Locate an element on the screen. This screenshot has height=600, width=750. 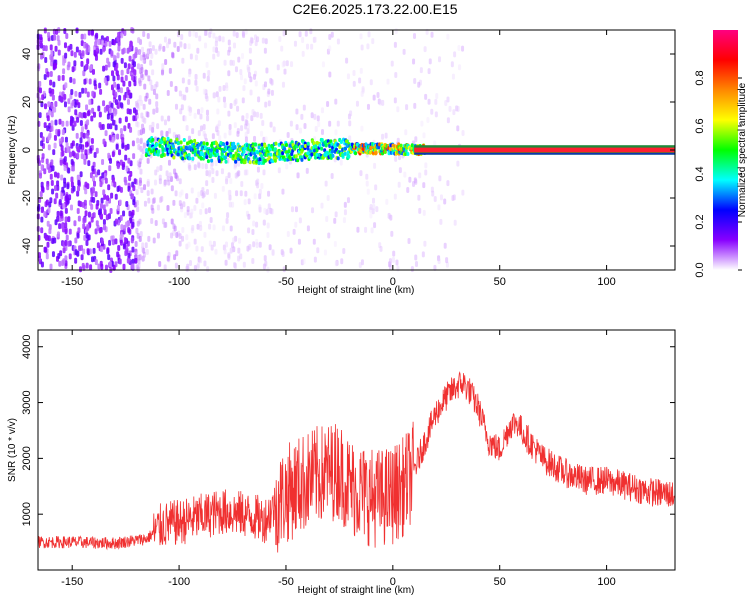
spectrogram-y-axis-label: Frequency (Hz) is located at coordinates (12, 150).